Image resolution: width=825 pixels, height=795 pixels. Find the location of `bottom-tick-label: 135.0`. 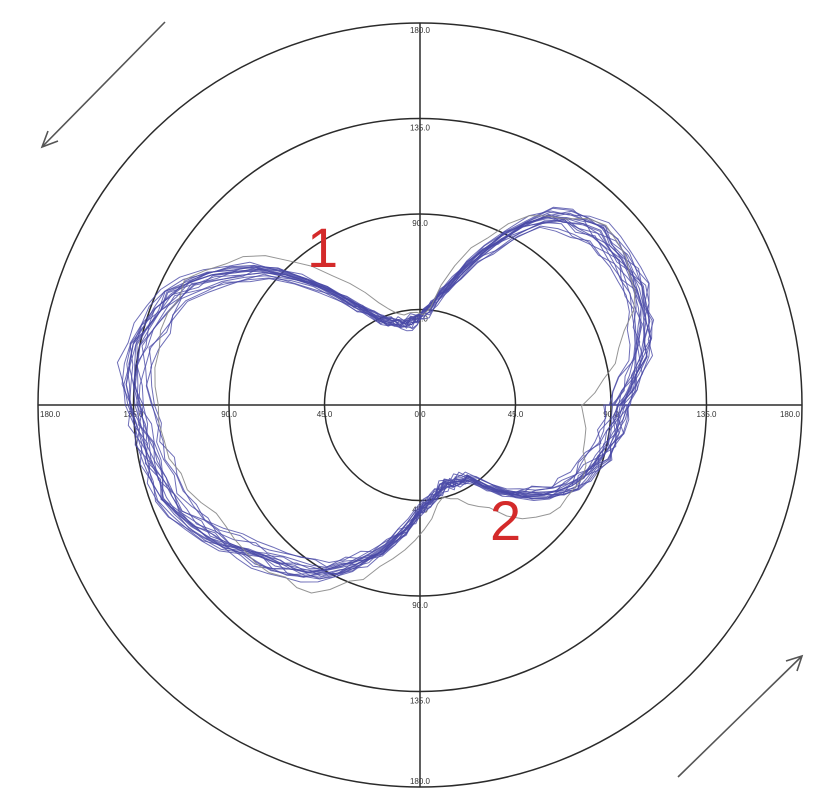

bottom-tick-label: 135.0 is located at coordinates (420, 701).